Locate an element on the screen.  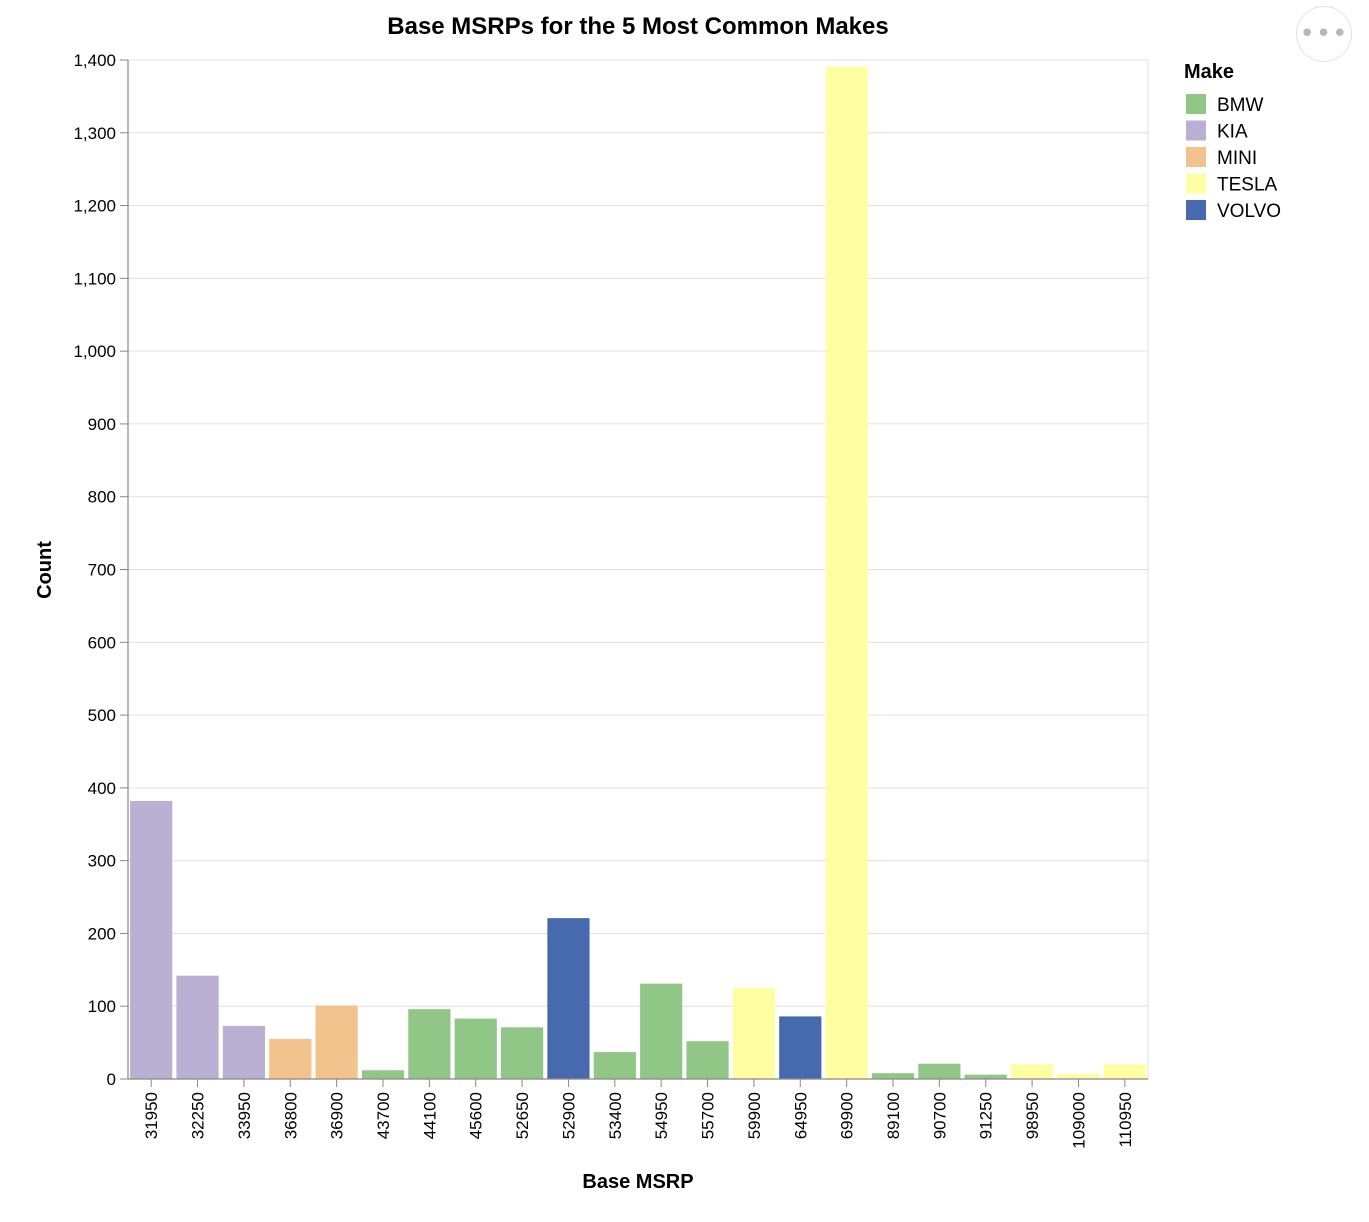
y-tick-label: 100 is located at coordinates (102, 1006).